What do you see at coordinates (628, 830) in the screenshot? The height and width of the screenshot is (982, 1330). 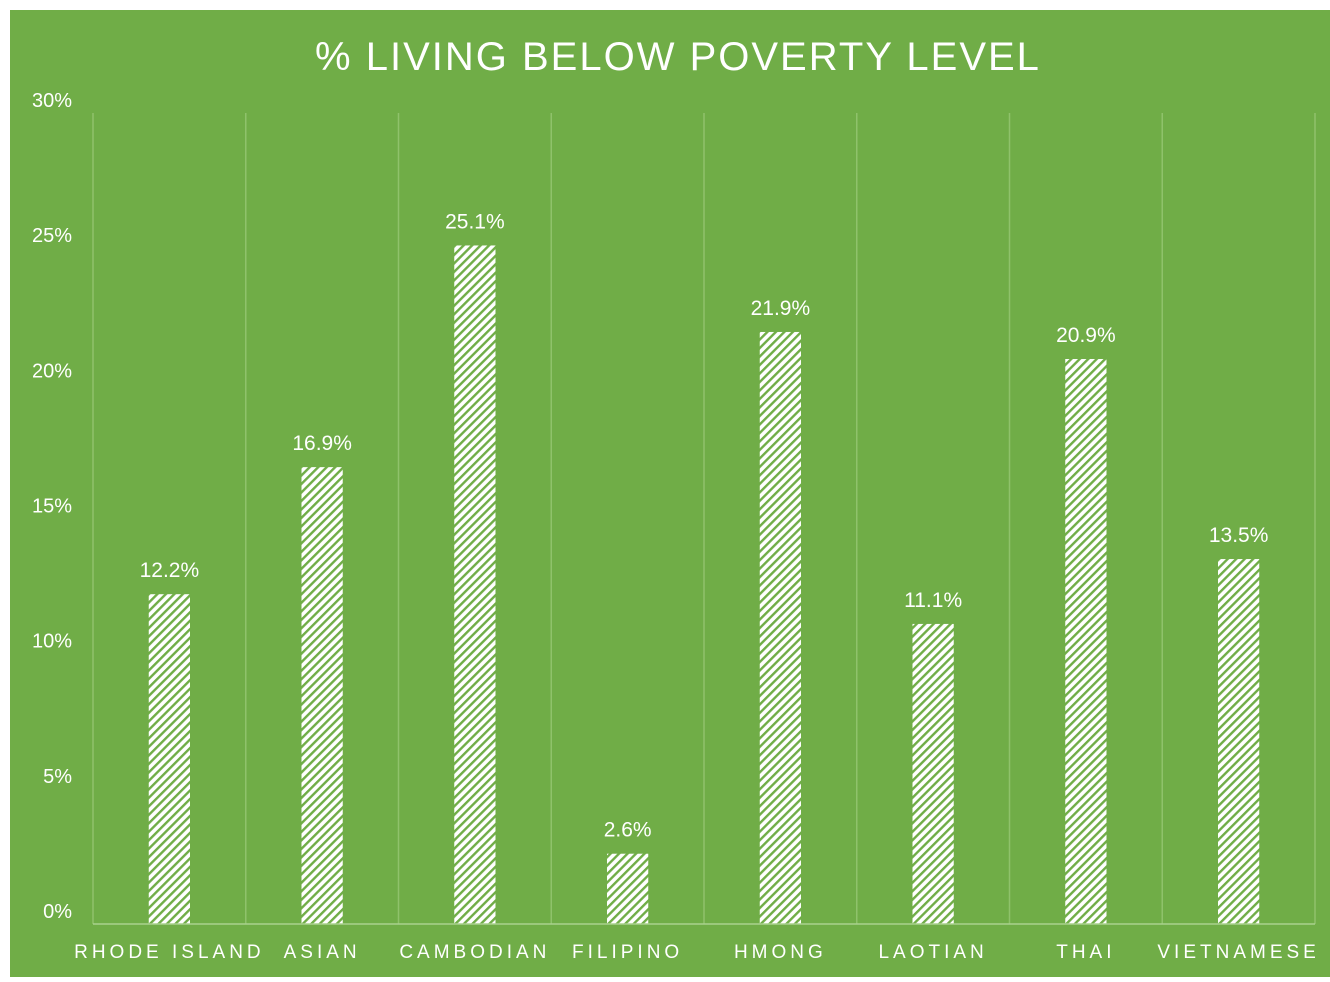 I see `data-label: 2.6%` at bounding box center [628, 830].